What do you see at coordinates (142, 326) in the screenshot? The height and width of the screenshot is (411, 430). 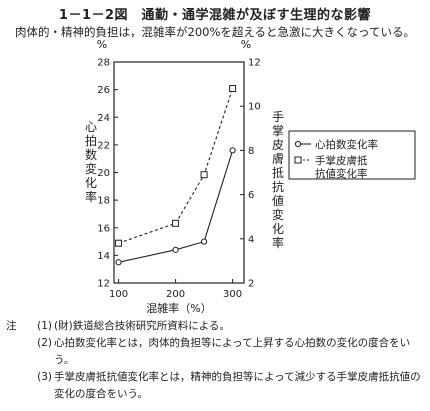 I see `note-text: (財)鉄道総合技術研究所資料による。` at bounding box center [142, 326].